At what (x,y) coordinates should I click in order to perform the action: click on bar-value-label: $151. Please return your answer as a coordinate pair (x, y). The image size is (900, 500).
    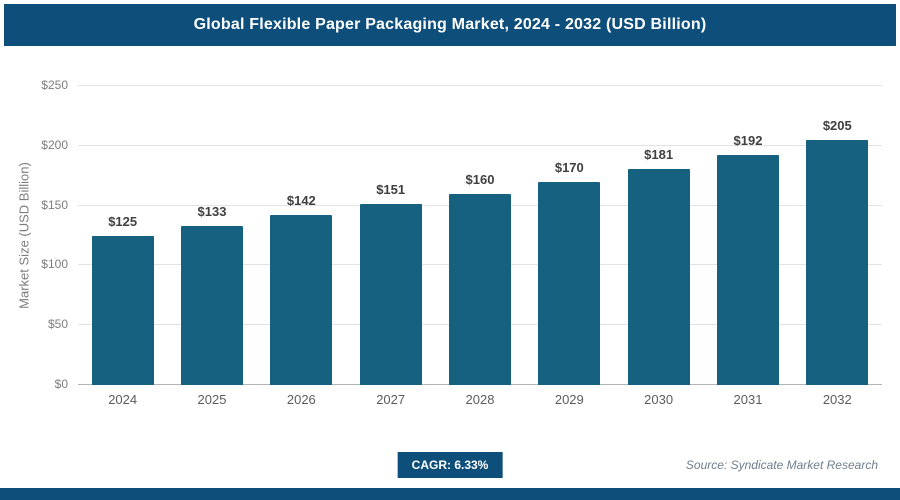
    Looking at the image, I should click on (391, 190).